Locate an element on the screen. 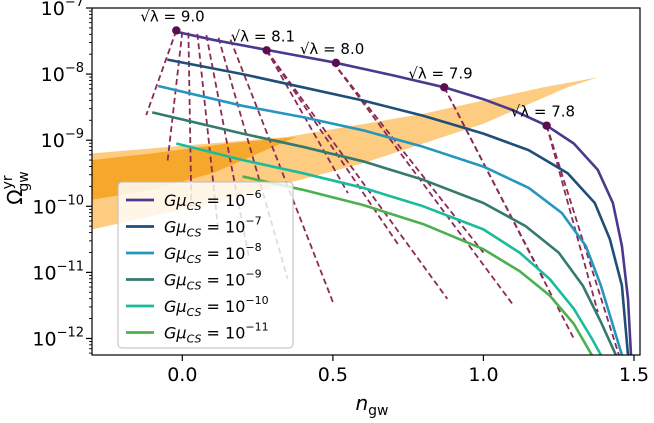 The width and height of the screenshot is (654, 423). legend-label-4: GμCS = 10−10 is located at coordinates (216, 306).